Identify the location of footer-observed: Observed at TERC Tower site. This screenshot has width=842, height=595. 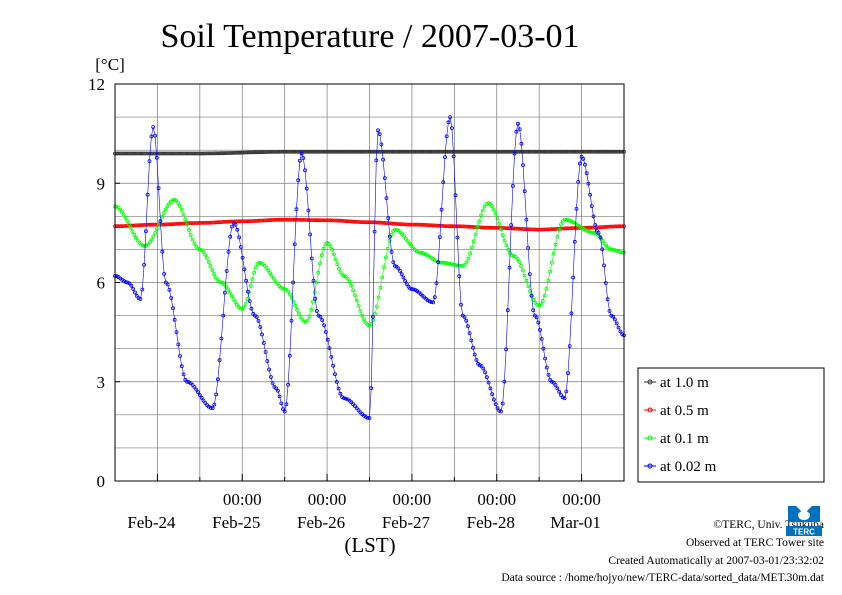
(754, 543).